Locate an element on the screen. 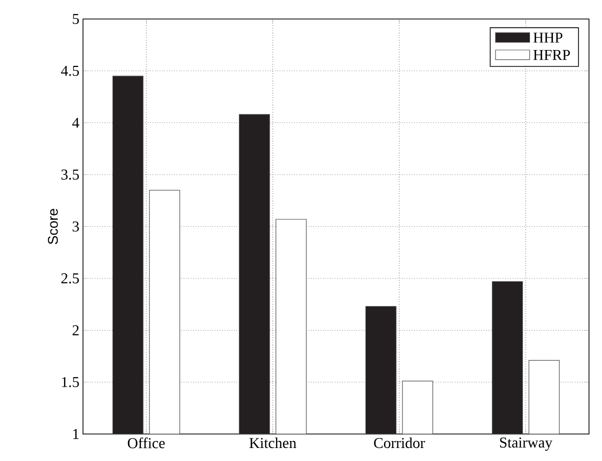 The height and width of the screenshot is (461, 602). x-tick-label: Stairway is located at coordinates (526, 444).